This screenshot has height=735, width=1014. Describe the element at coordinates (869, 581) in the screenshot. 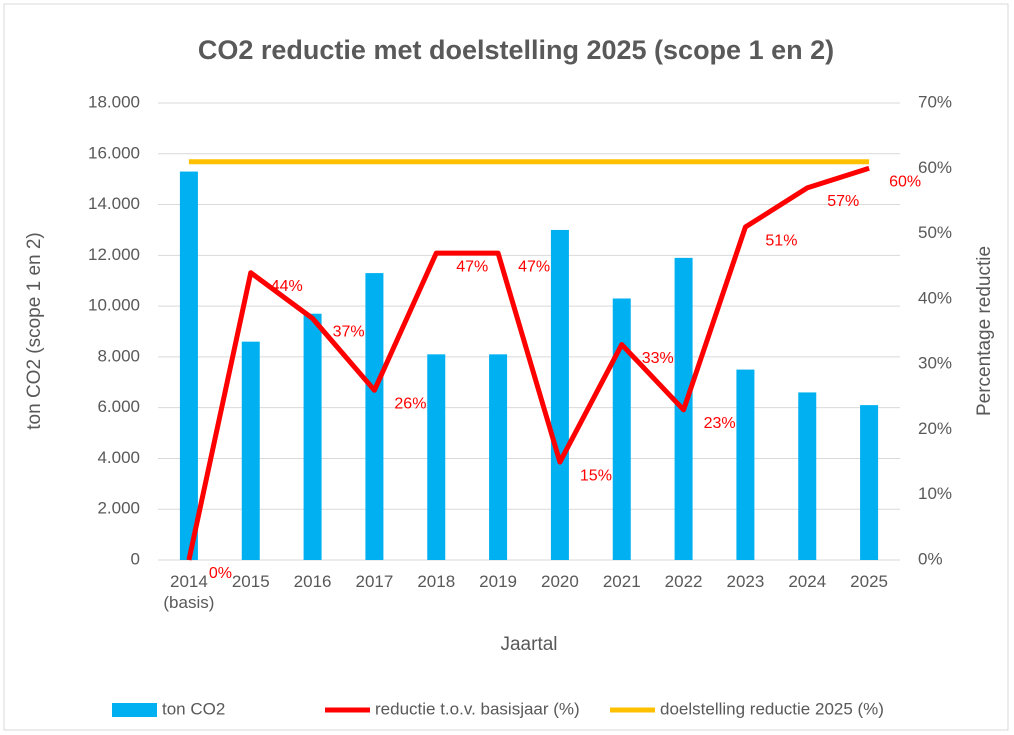

I see `x-tick-label: 2025` at that location.